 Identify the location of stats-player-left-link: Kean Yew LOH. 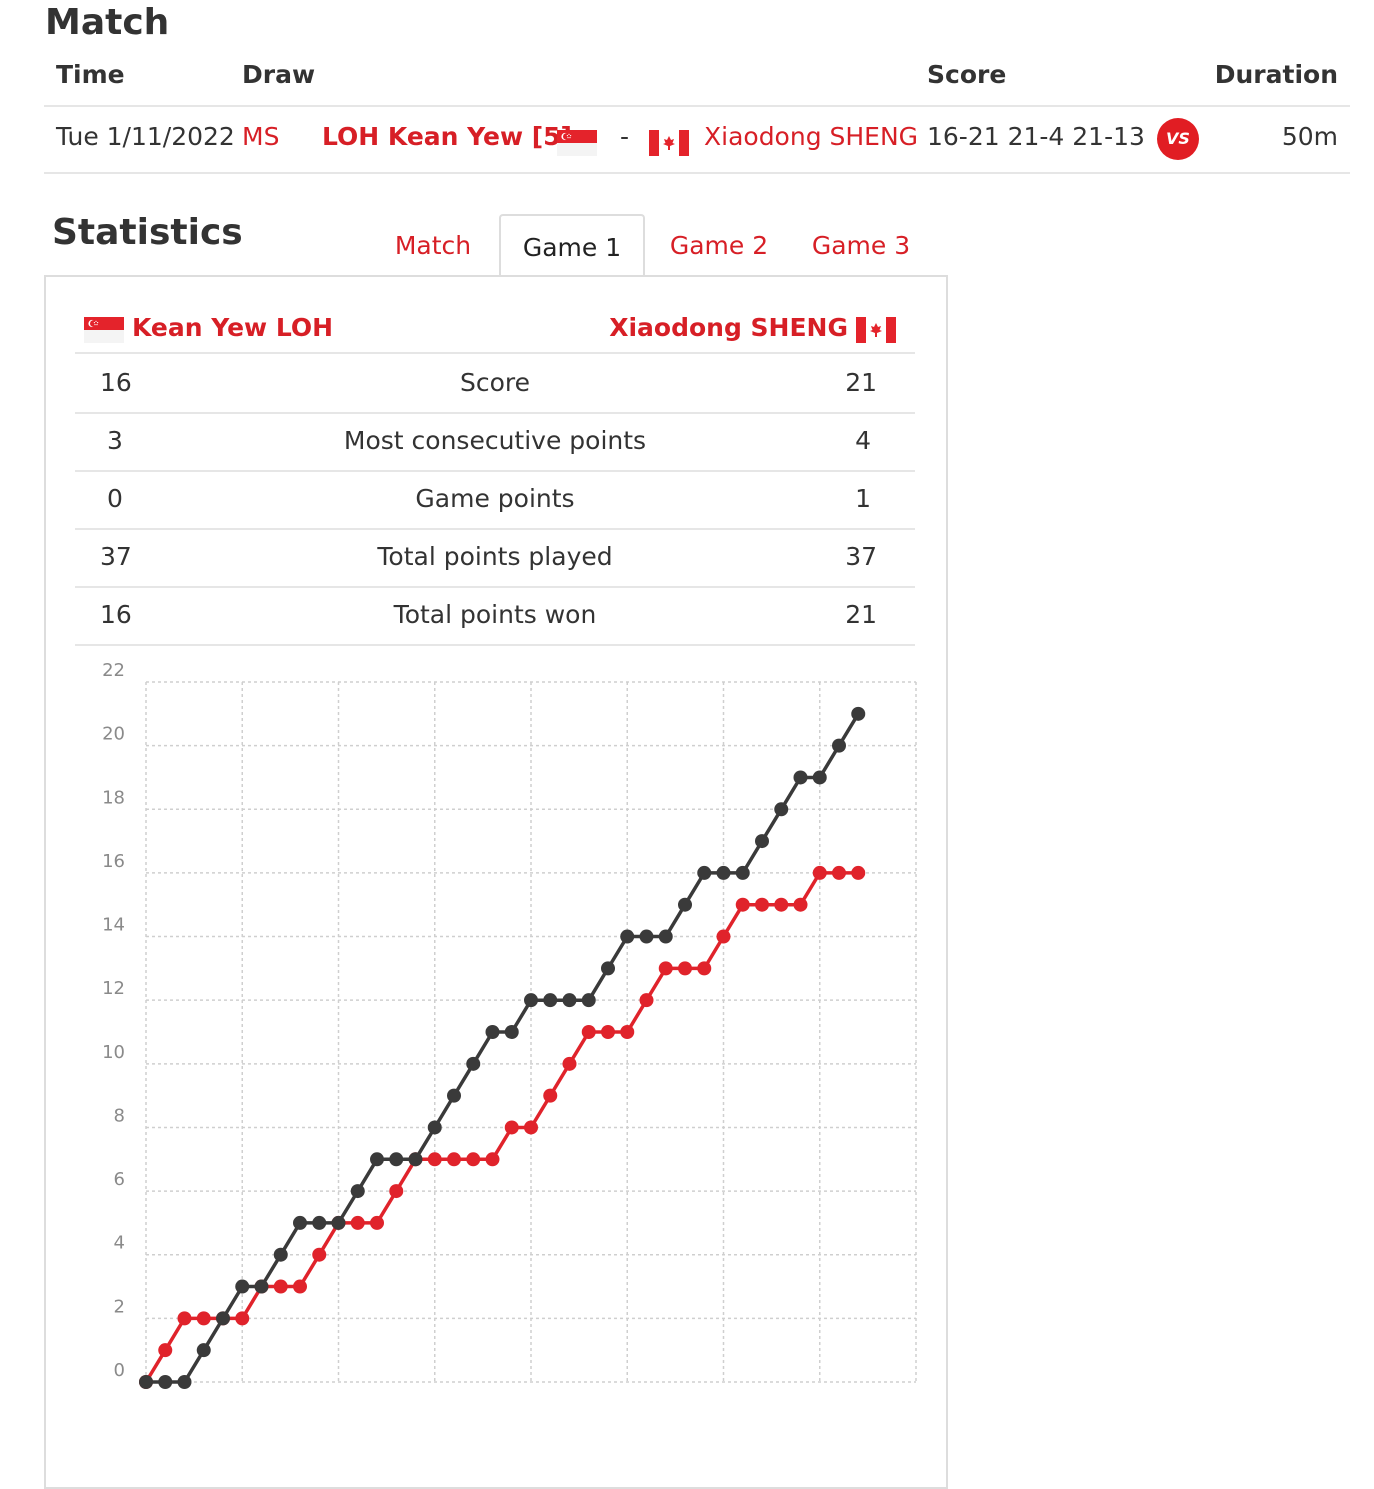
(233, 327).